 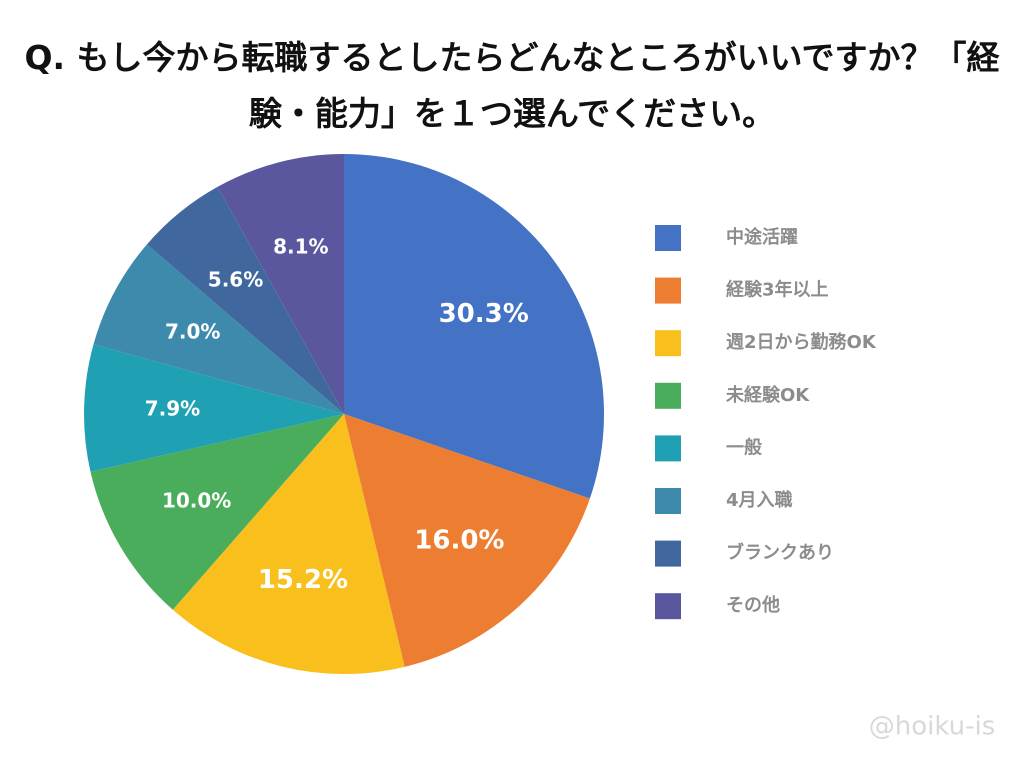 What do you see at coordinates (303, 580) in the screenshot?
I see `data-label: 15.2%` at bounding box center [303, 580].